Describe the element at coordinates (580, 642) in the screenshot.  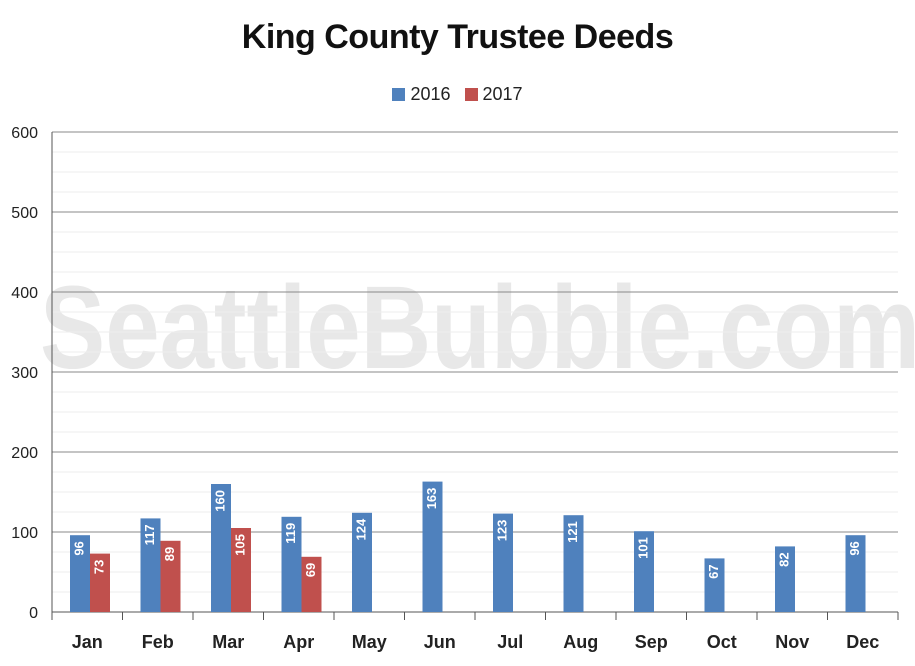
I see `x-tick-label: Aug` at that location.